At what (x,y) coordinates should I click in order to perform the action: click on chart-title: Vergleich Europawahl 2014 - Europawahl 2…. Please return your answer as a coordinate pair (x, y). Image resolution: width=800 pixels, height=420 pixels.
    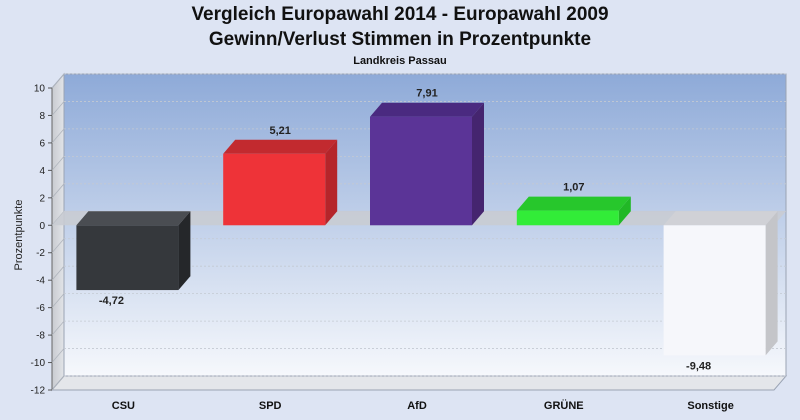
    Looking at the image, I should click on (400, 14).